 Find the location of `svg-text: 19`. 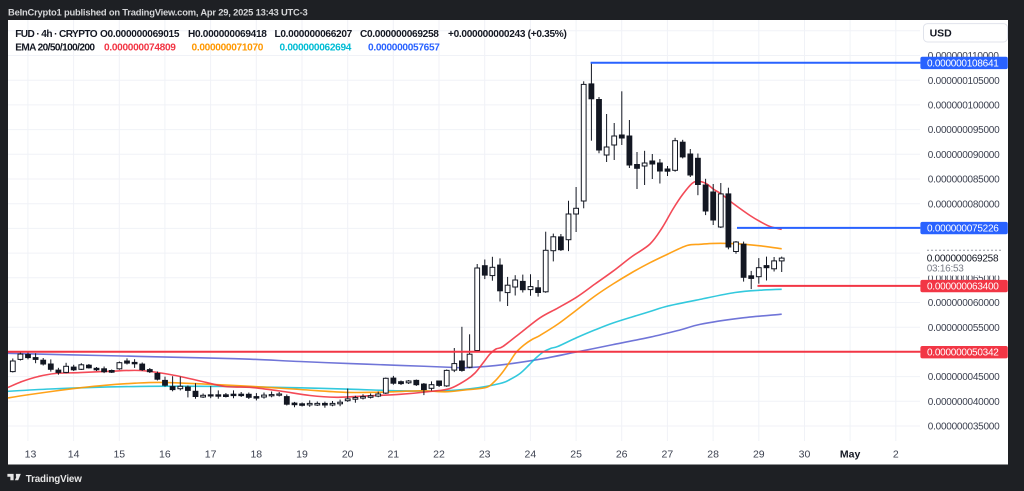

svg-text: 19 is located at coordinates (302, 455).